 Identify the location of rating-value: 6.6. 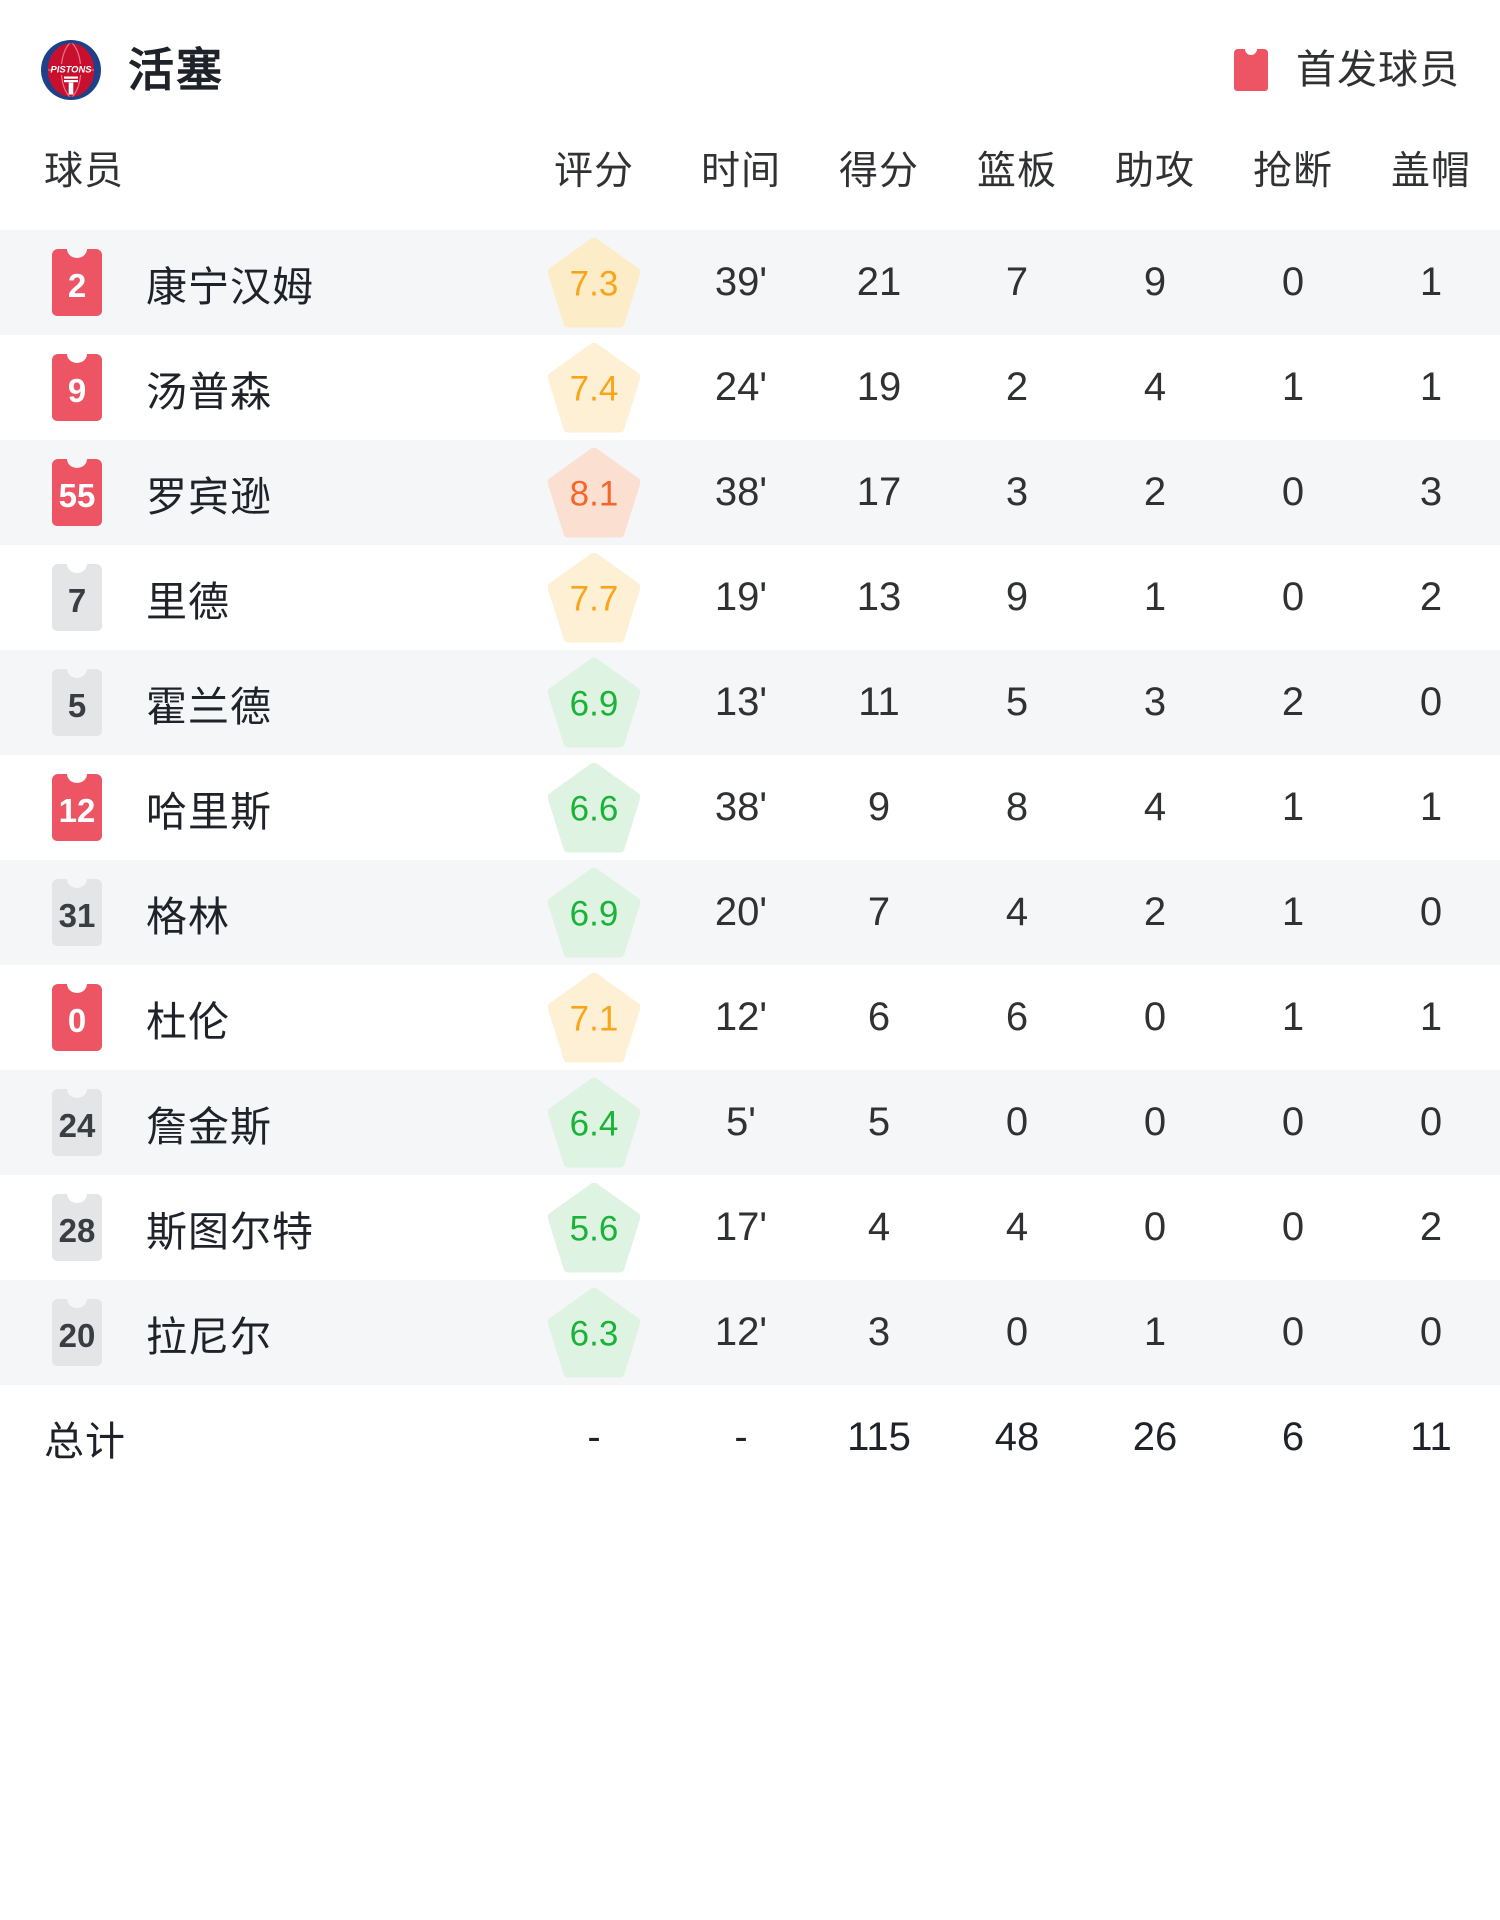
(594, 809).